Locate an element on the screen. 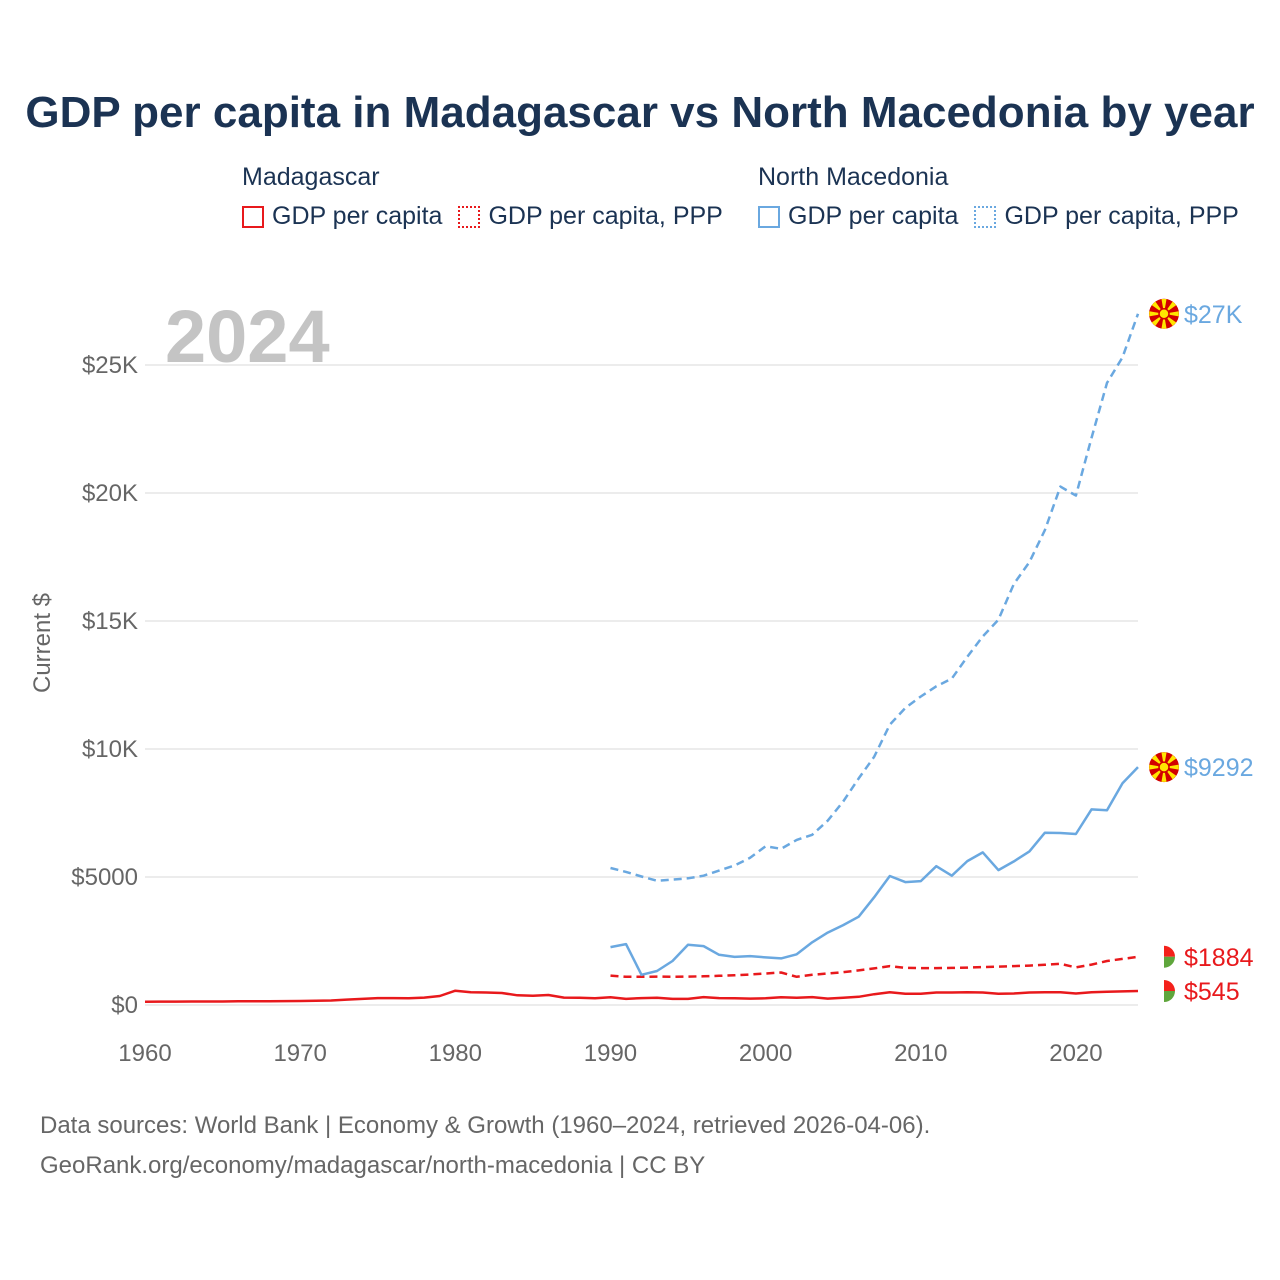 Image resolution: width=1280 pixels, height=1280 pixels. end-value-label: $545 is located at coordinates (1212, 992).